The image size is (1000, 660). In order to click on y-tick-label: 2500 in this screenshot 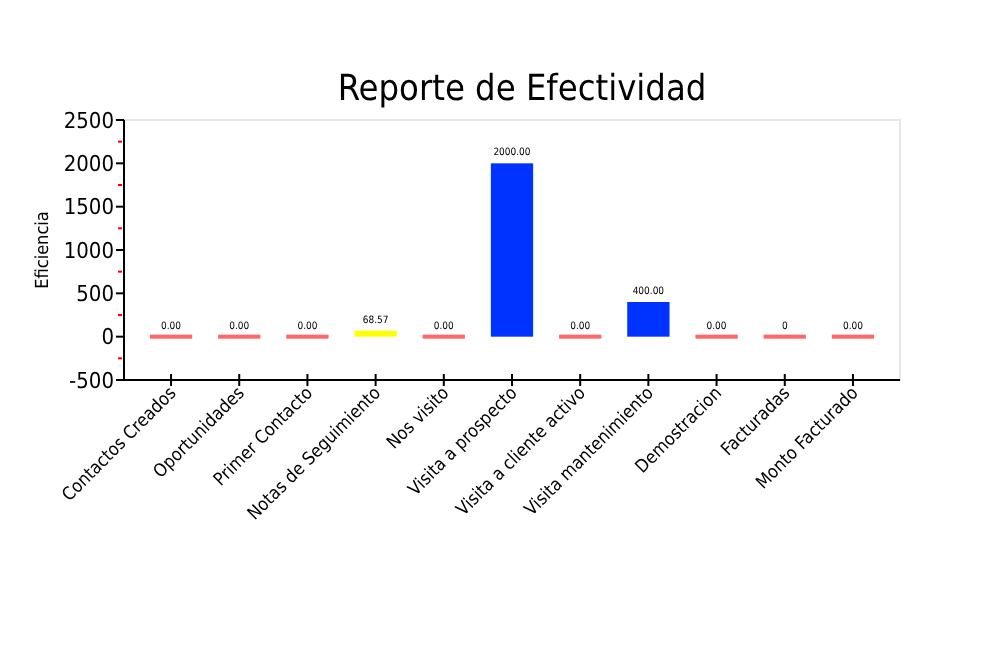, I will do `click(88, 120)`.